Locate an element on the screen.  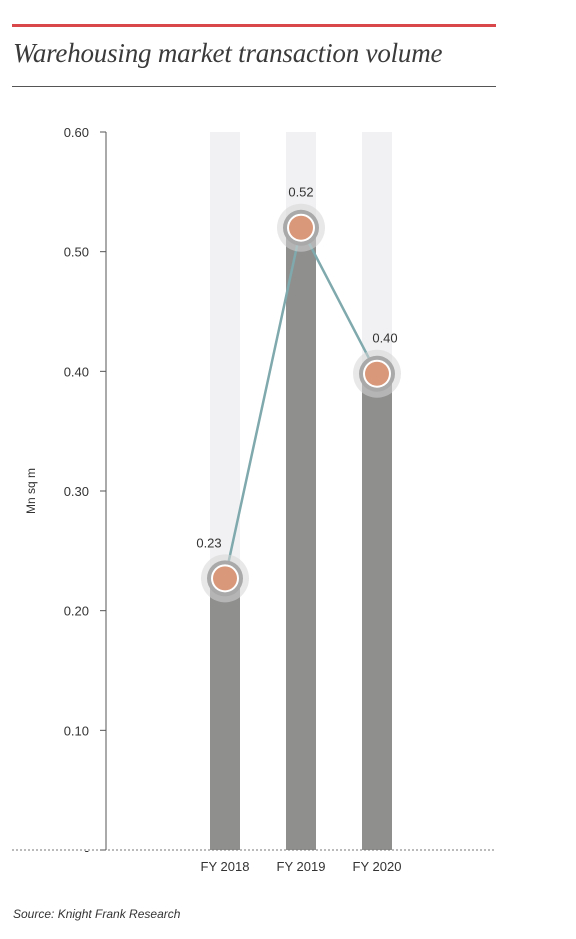
x-tick-label: FY 2020 is located at coordinates (377, 866).